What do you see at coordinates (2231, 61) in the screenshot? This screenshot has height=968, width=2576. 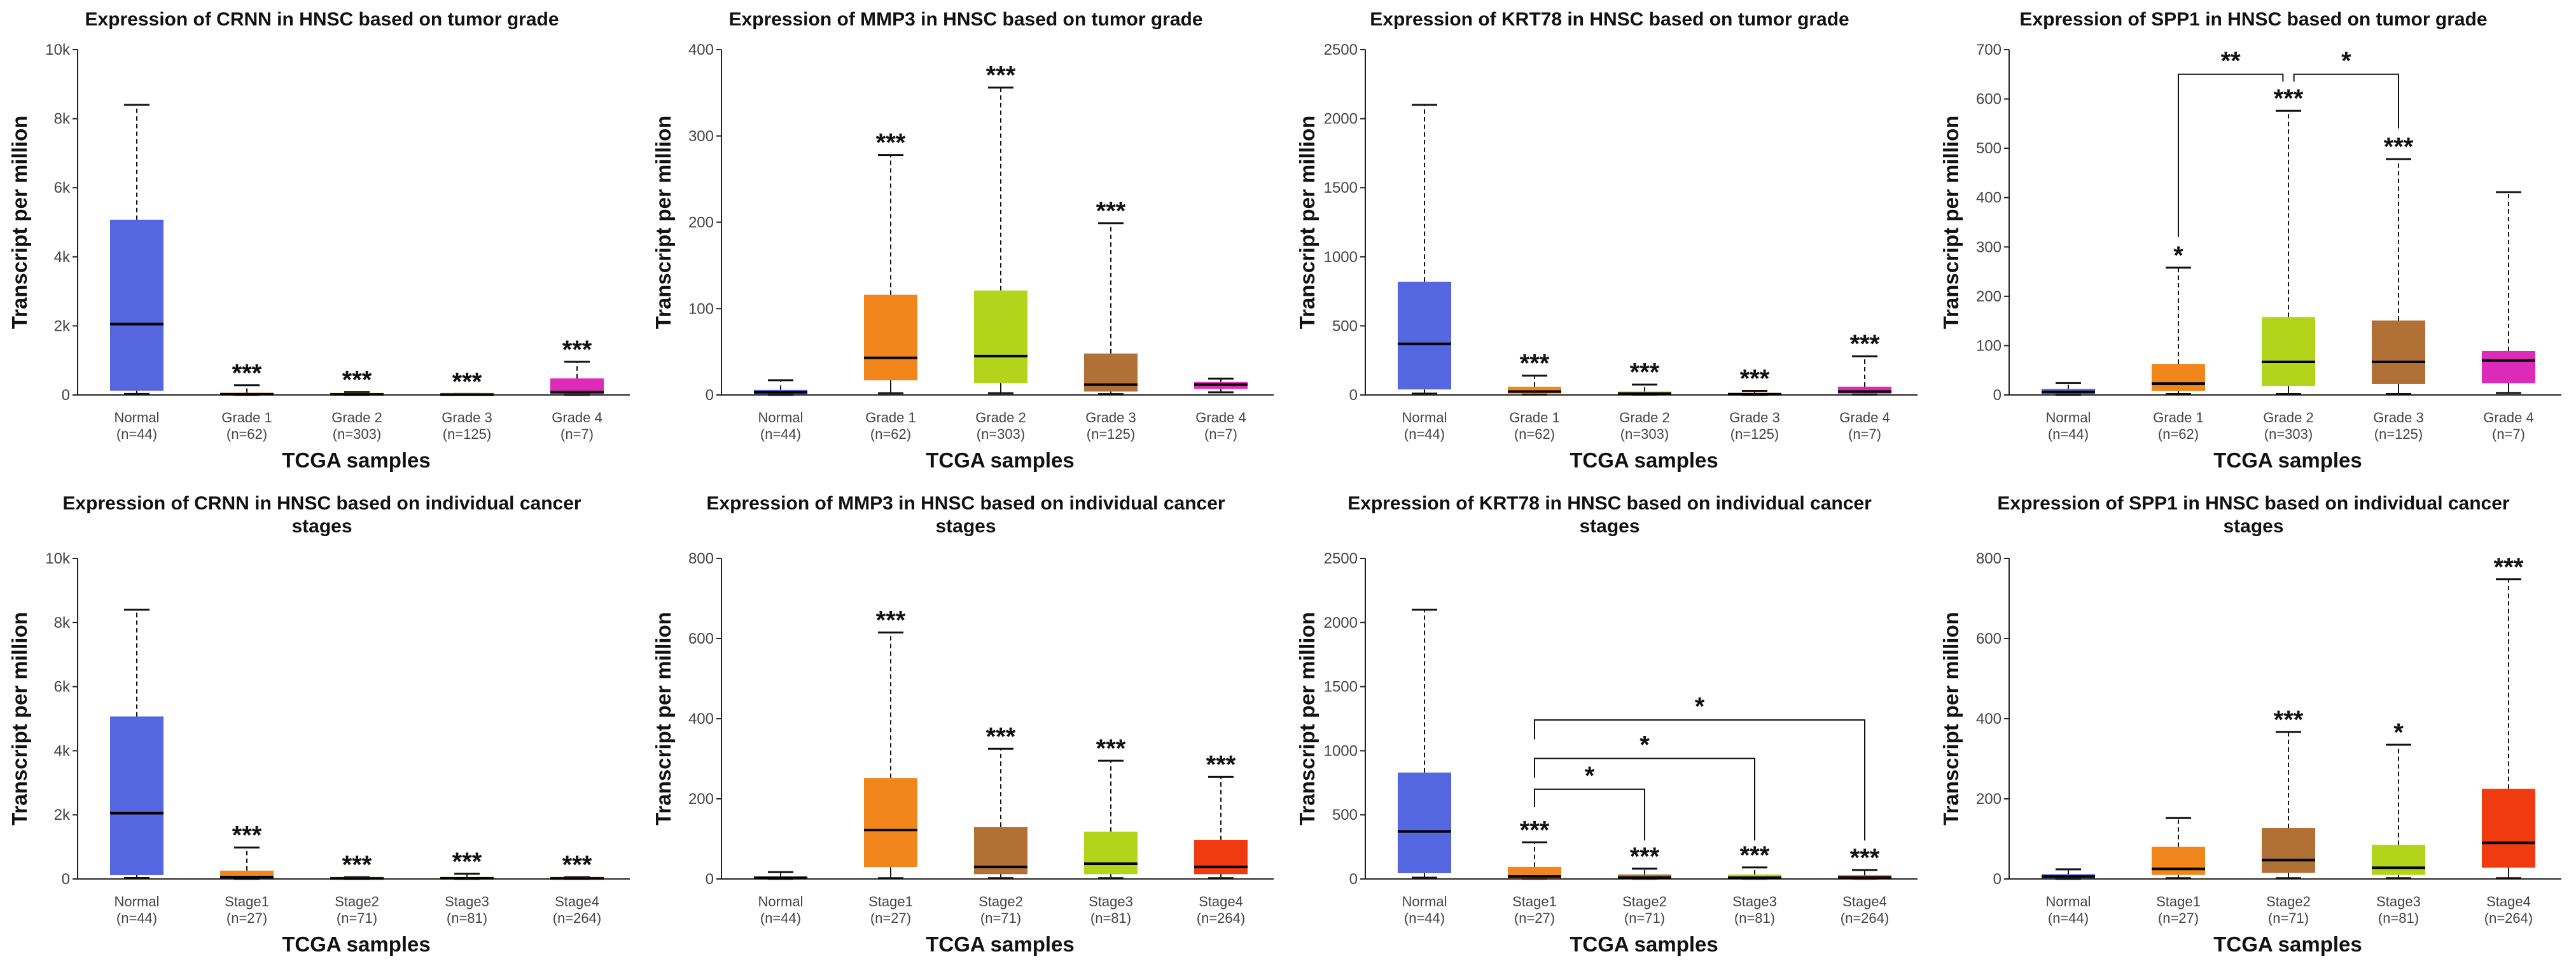 I see `bracket-significance-label: **` at bounding box center [2231, 61].